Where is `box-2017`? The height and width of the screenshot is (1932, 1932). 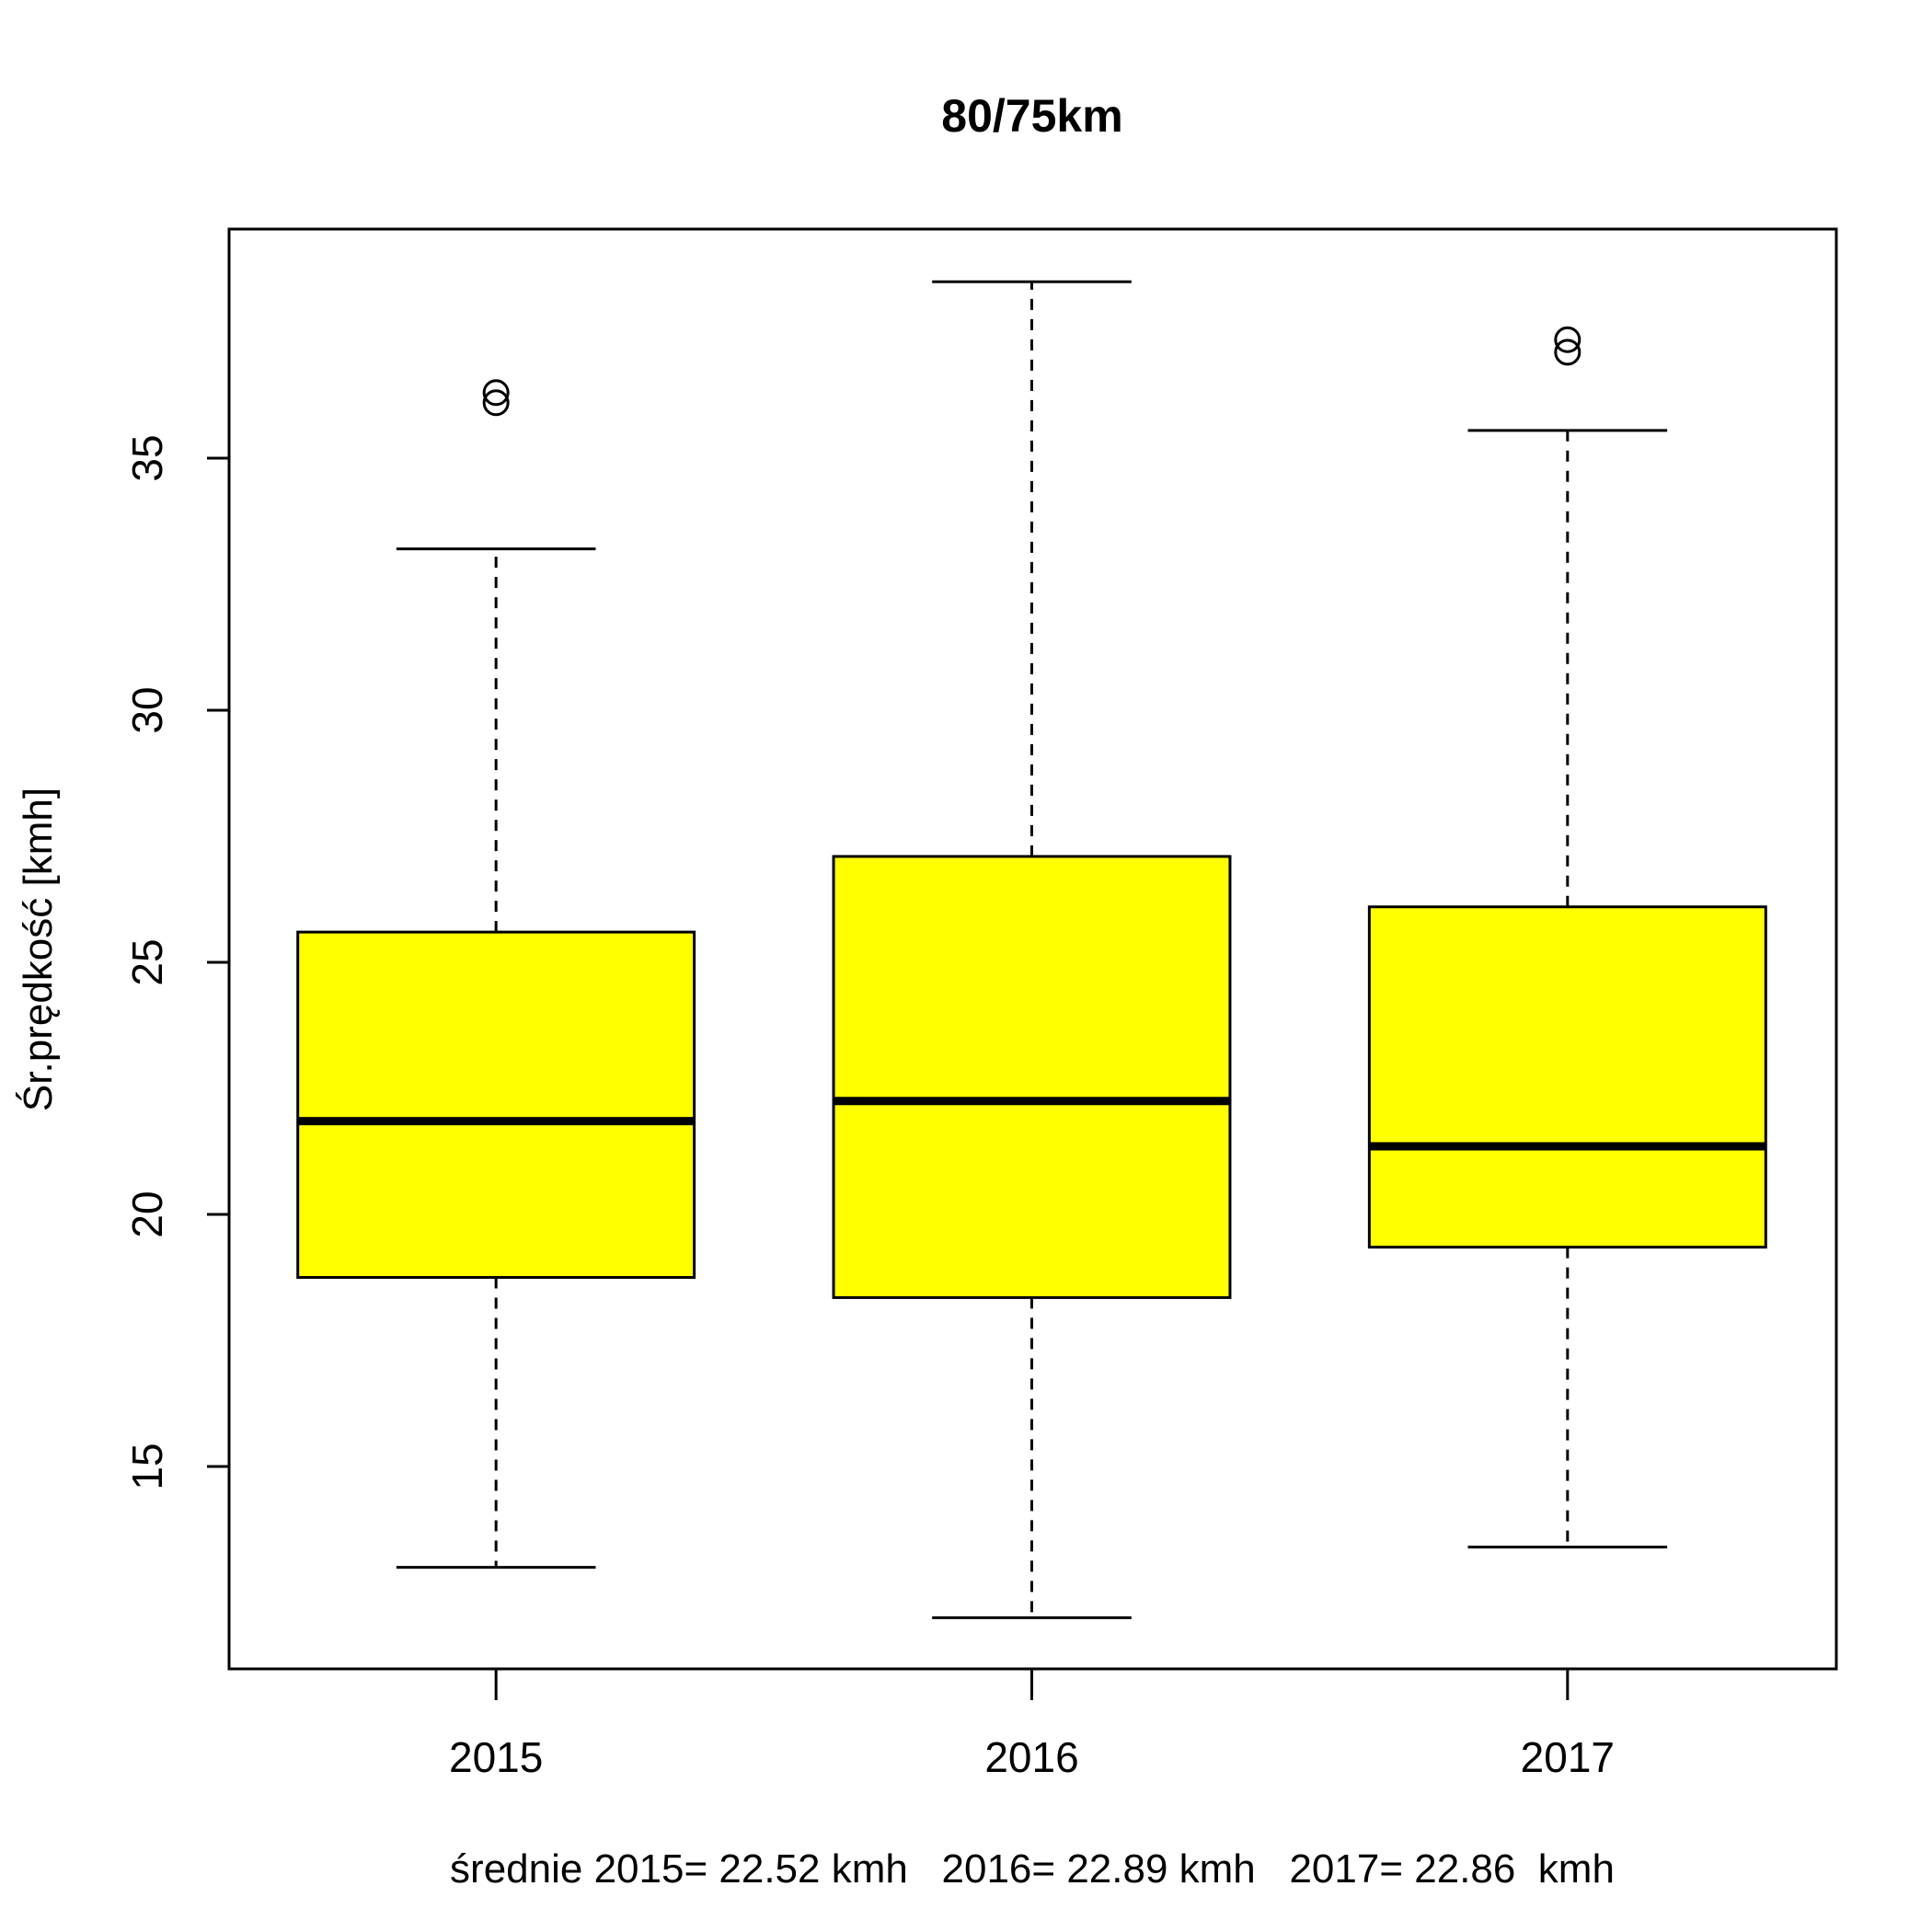
box-2017 is located at coordinates (1567, 1077).